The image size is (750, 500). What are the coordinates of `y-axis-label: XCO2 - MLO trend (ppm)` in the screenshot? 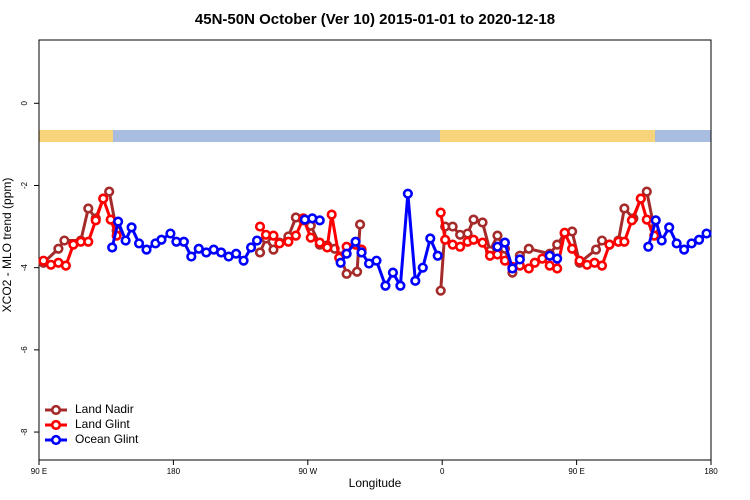 It's located at (7, 245).